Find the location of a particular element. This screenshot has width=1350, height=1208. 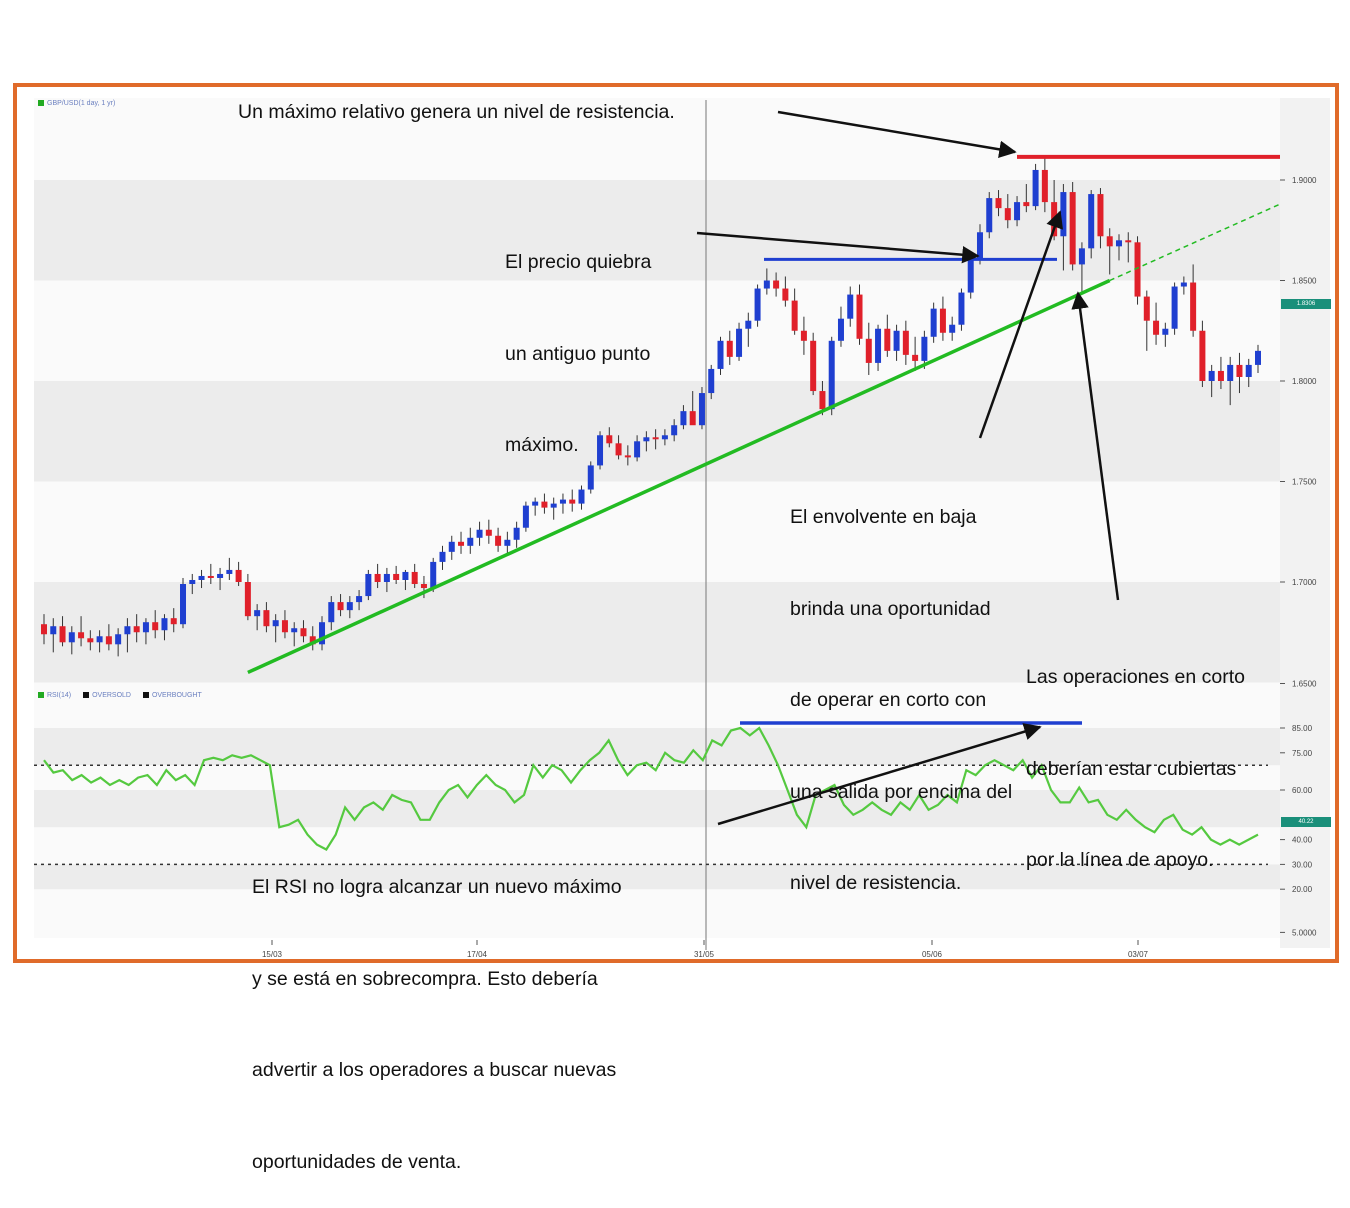

annotation-line: Las operaciones en corto is located at coordinates (1135, 677).